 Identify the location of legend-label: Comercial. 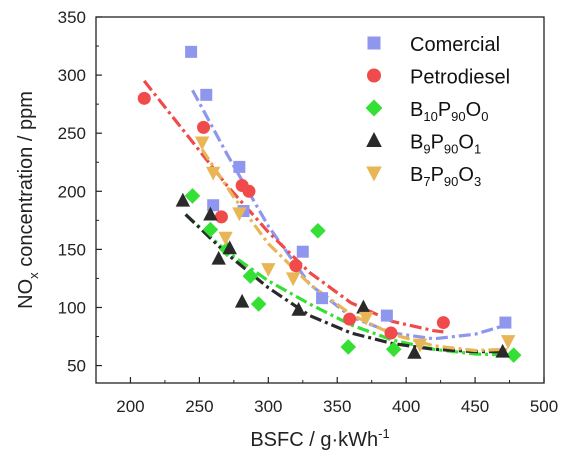
(455, 45).